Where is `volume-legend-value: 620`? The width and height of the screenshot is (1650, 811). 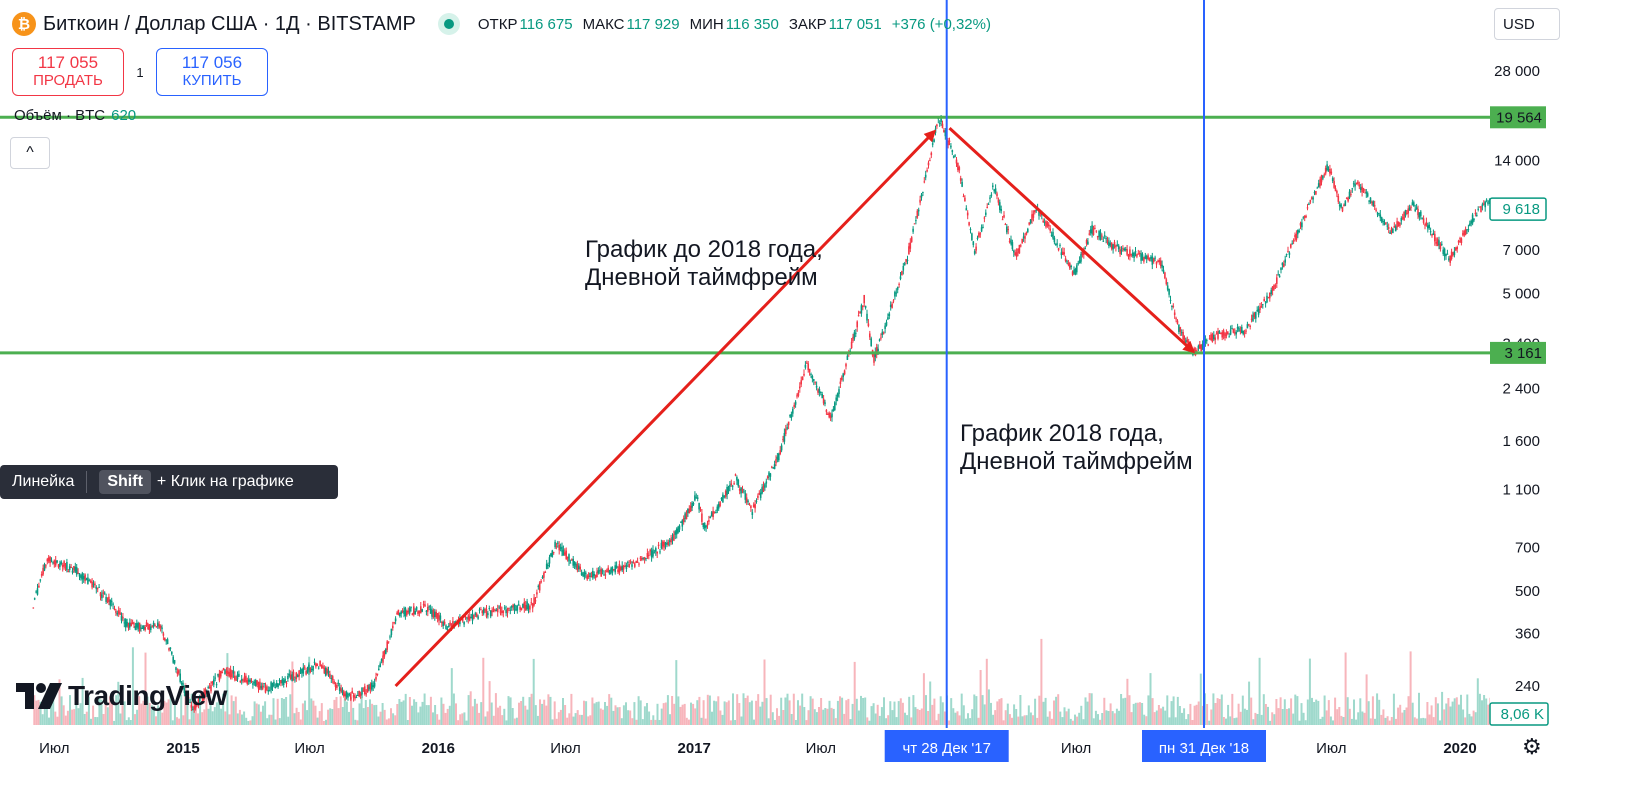
volume-legend-value: 620 is located at coordinates (124, 115).